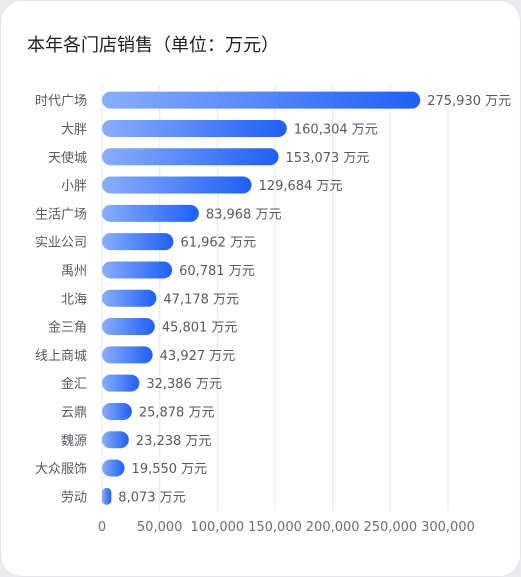 The width and height of the screenshot is (521, 577). What do you see at coordinates (448, 527) in the screenshot?
I see `x-tick-label: 300,000` at bounding box center [448, 527].